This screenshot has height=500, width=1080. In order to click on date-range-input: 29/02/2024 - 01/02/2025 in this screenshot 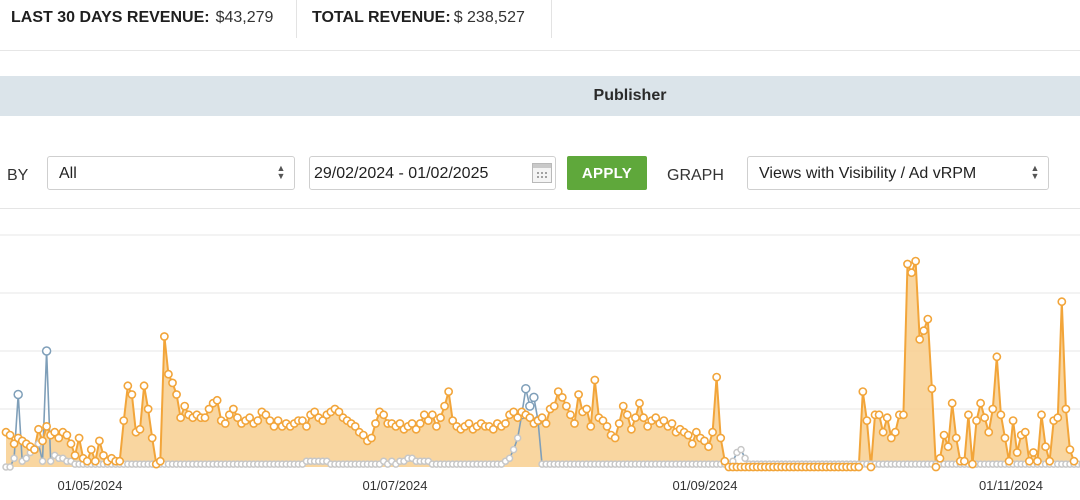, I will do `click(432, 173)`.